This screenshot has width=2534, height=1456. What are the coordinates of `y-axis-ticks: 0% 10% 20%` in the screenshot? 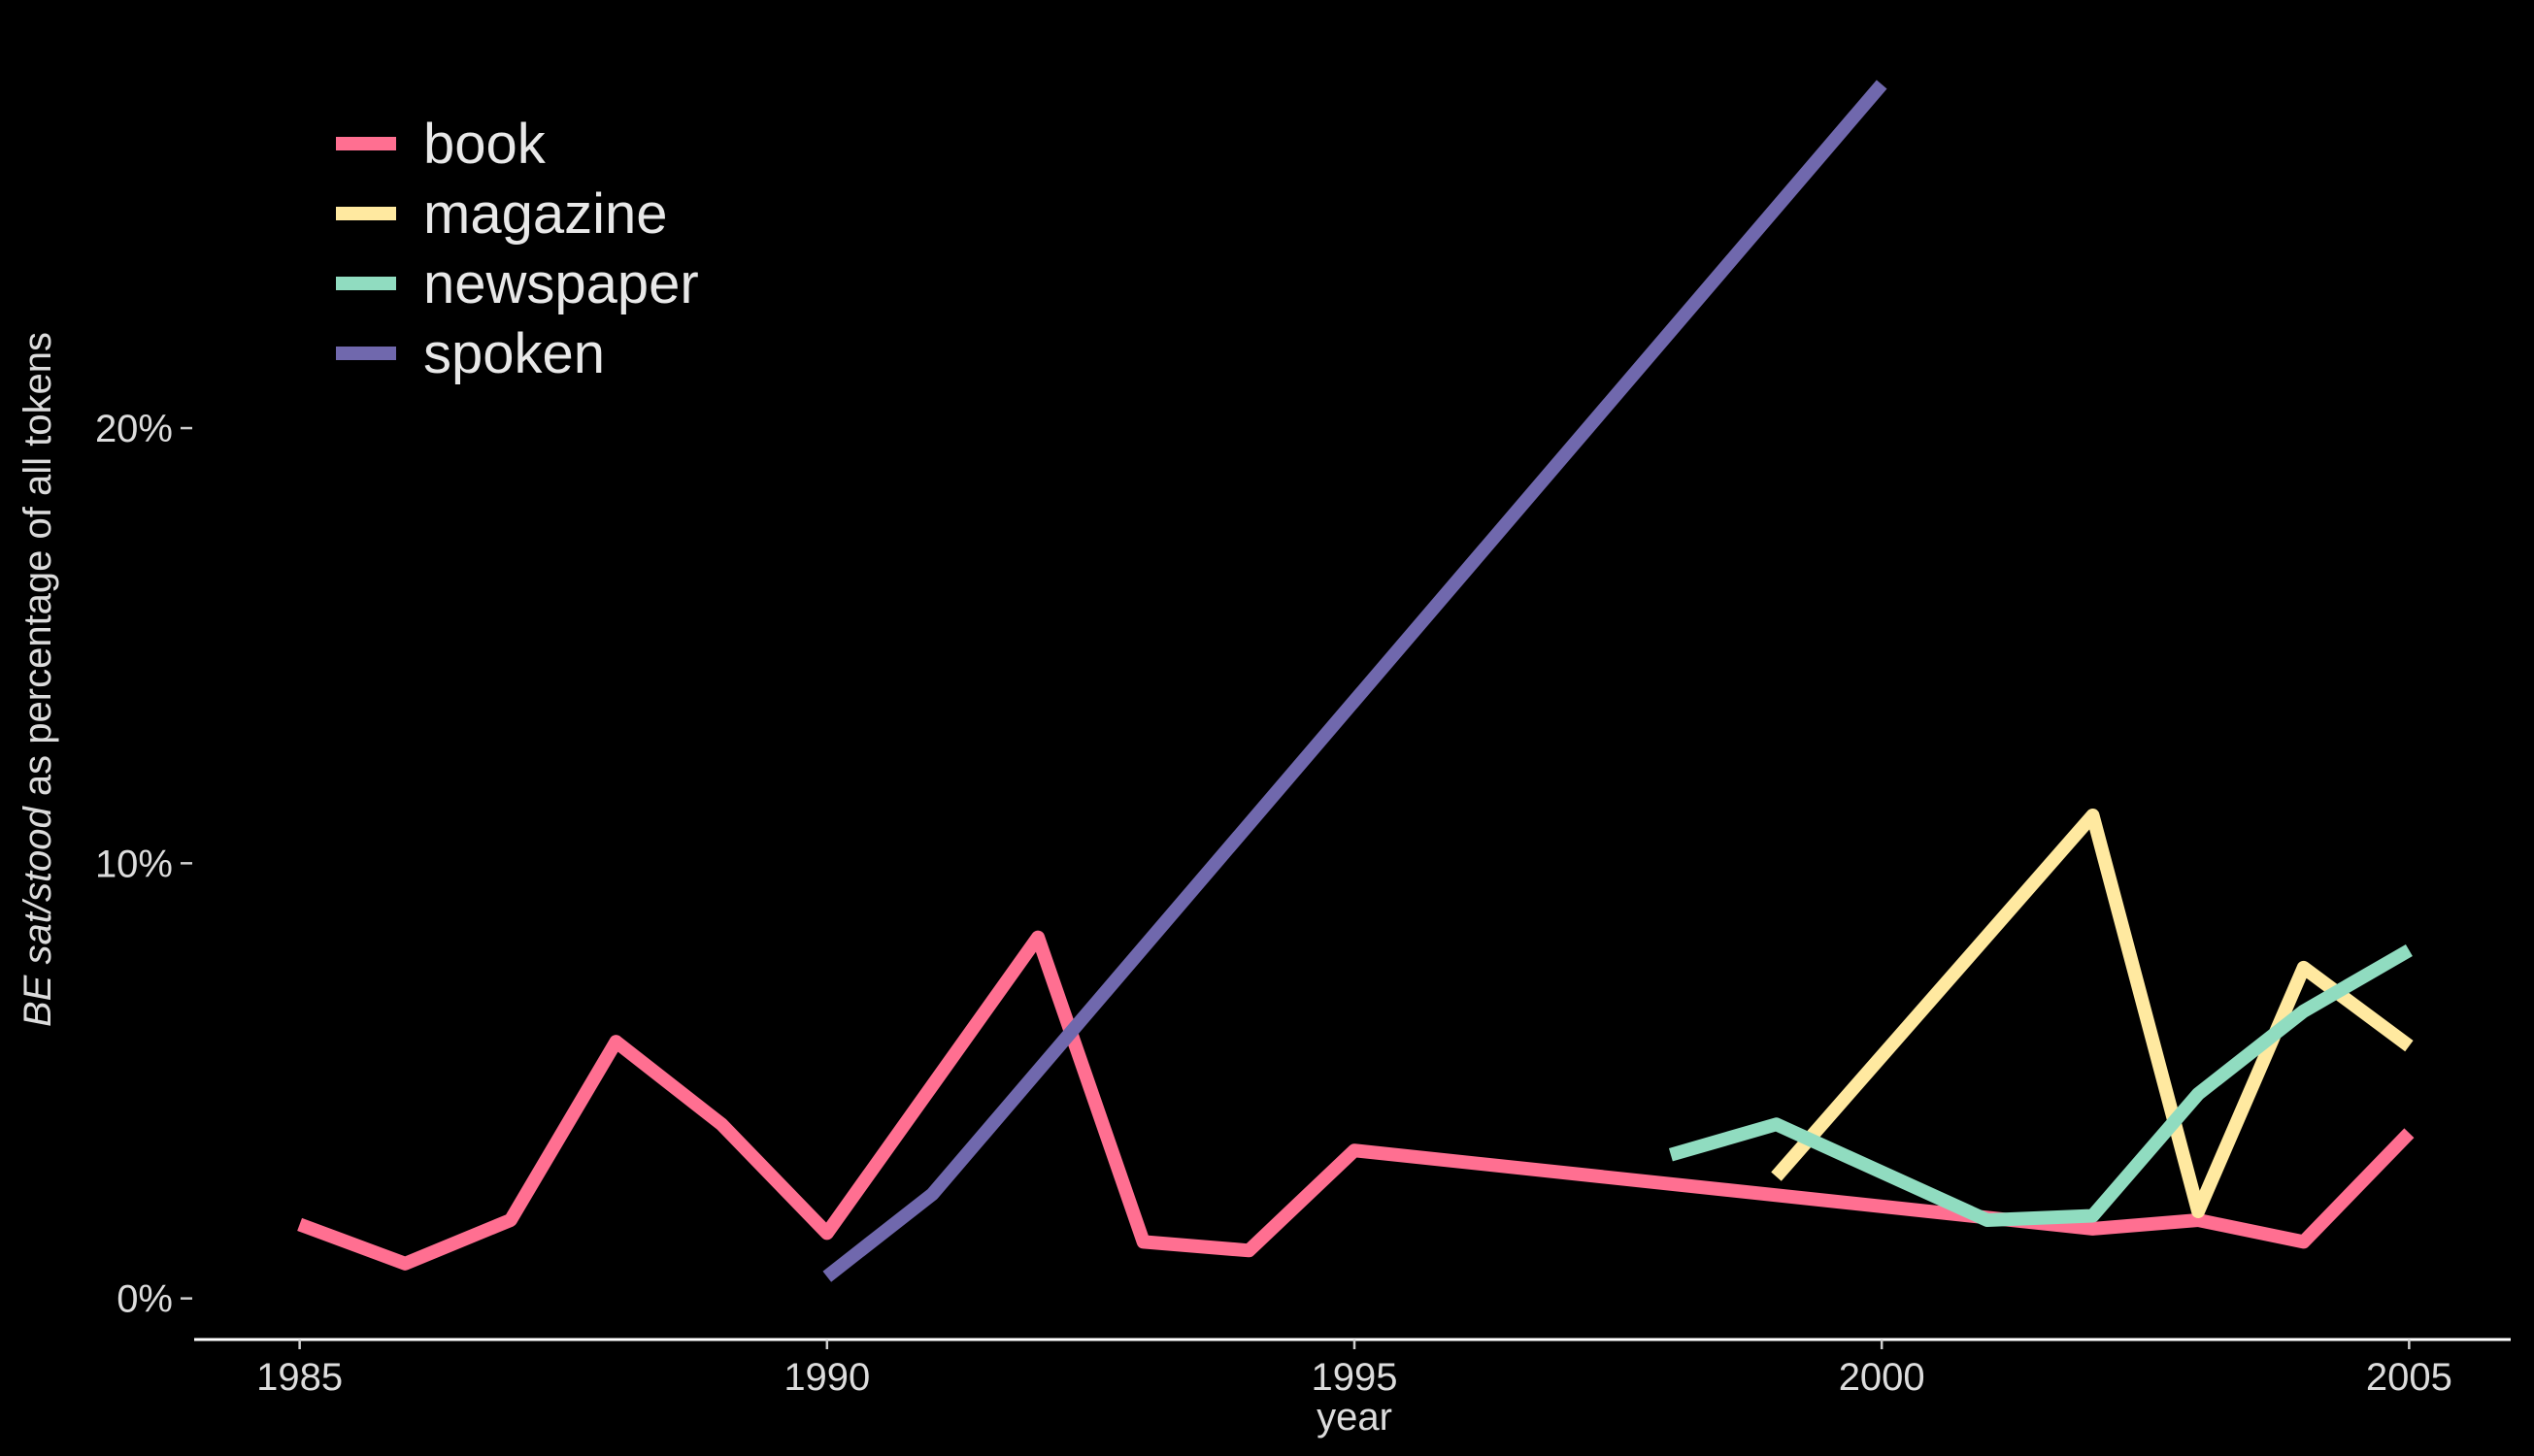 It's located at (143, 864).